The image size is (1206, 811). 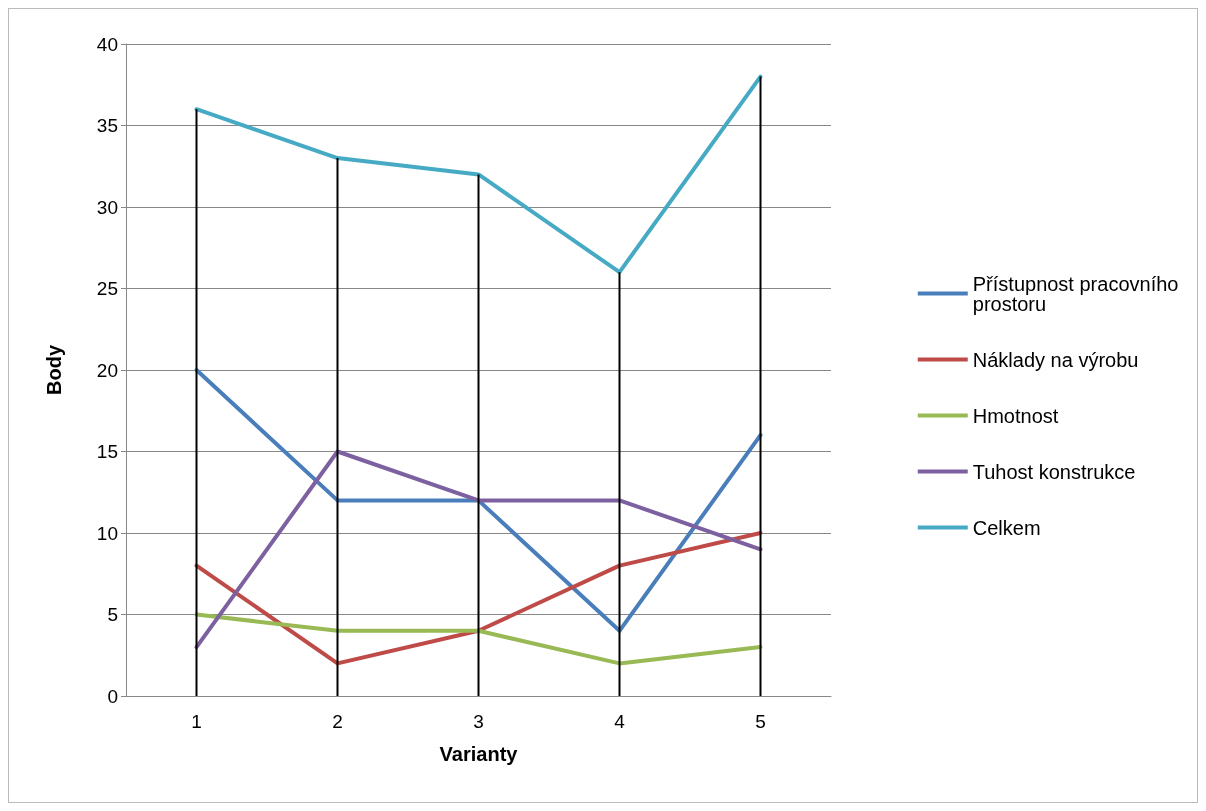 I want to click on legend-label: Náklady na výrobu, so click(x=1055, y=359).